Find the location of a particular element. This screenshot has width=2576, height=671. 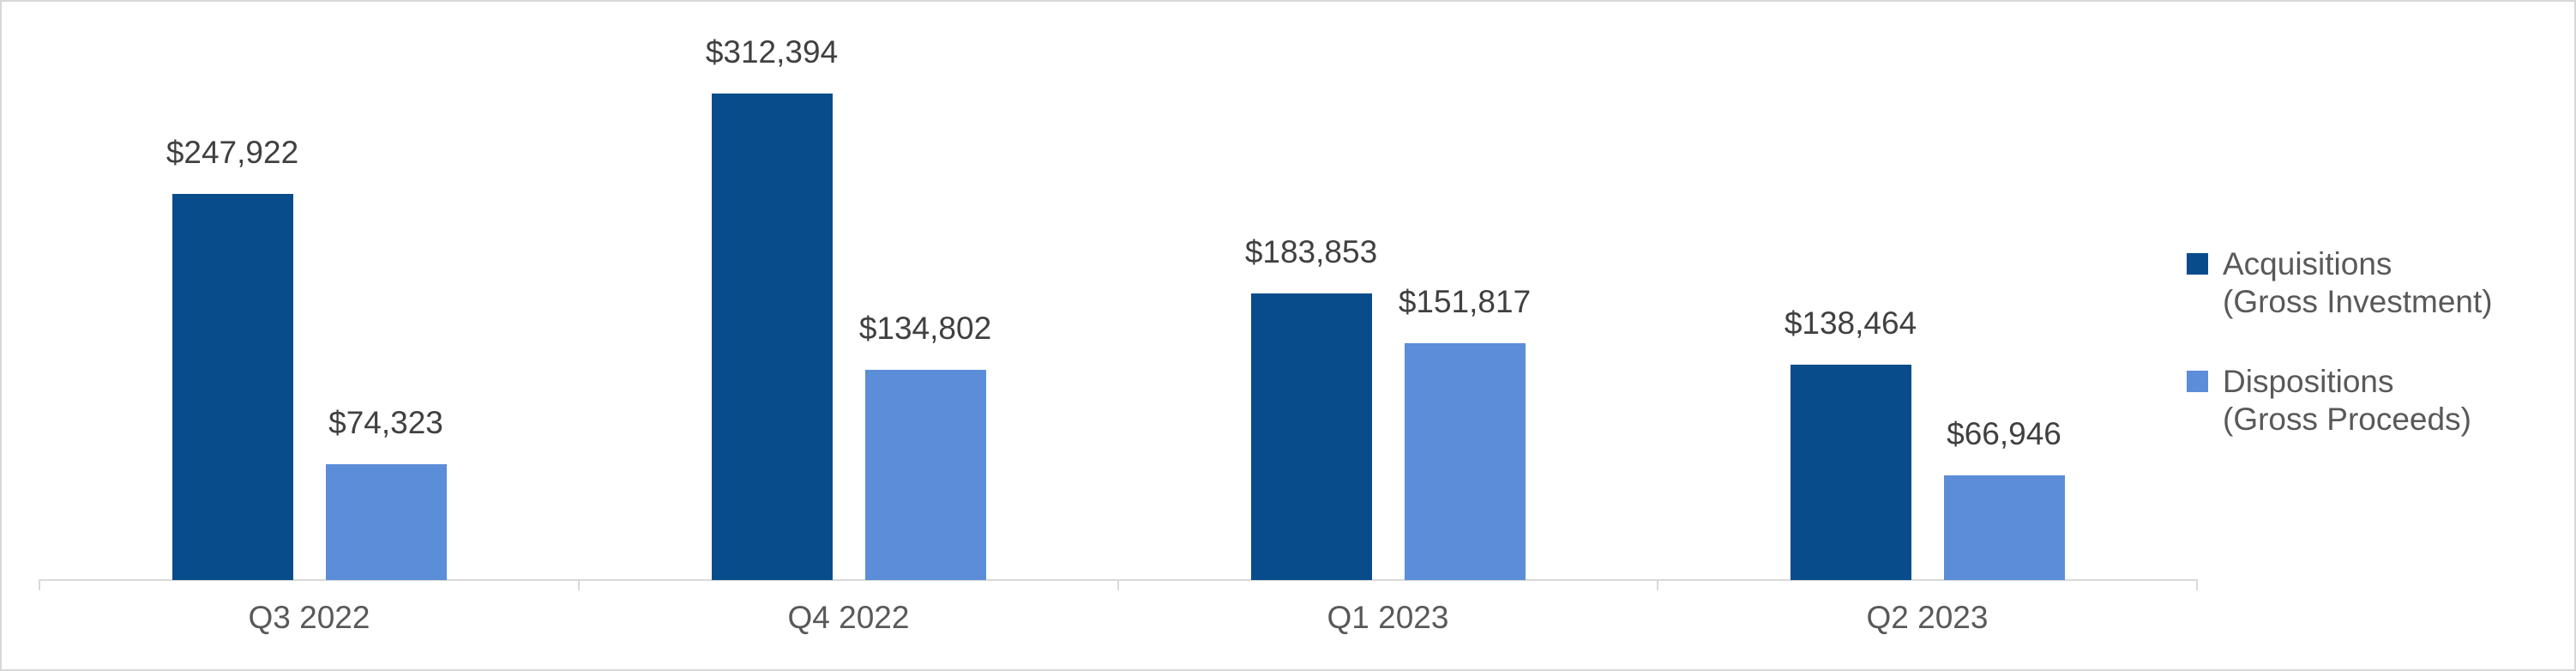

legend-marker-dispositions-icon is located at coordinates (2197, 381).